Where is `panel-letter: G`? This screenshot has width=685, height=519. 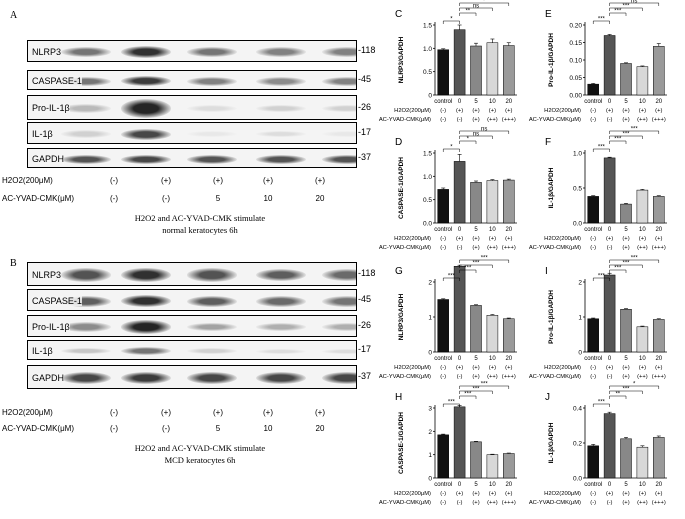 panel-letter: G is located at coordinates (399, 271).